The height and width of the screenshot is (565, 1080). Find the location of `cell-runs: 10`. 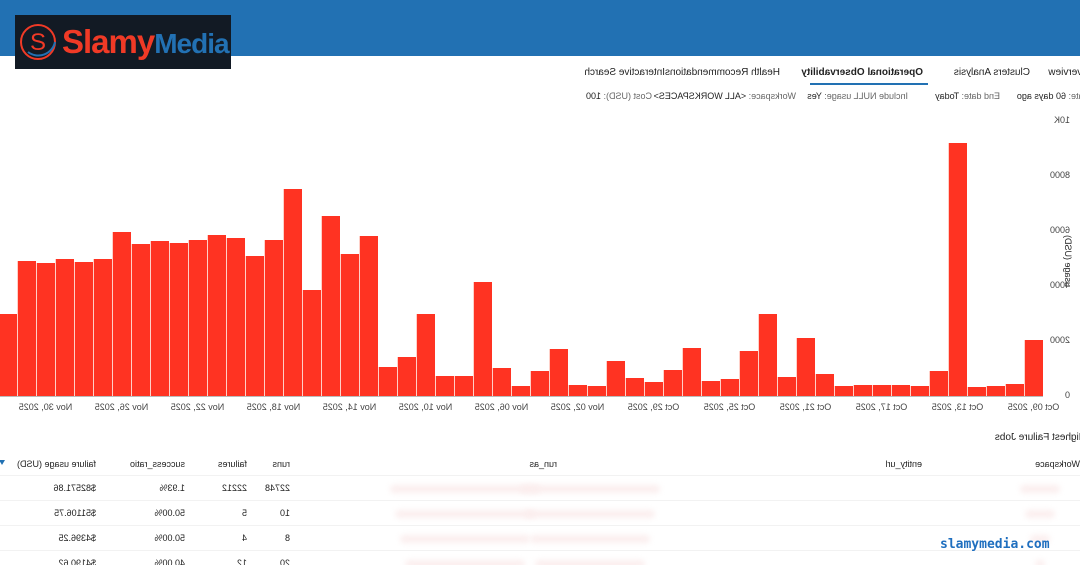

cell-runs: 10 is located at coordinates (284, 513).